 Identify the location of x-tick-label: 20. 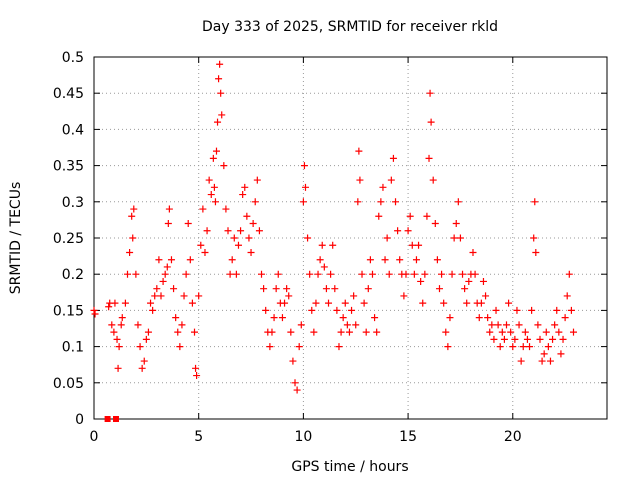
(513, 437).